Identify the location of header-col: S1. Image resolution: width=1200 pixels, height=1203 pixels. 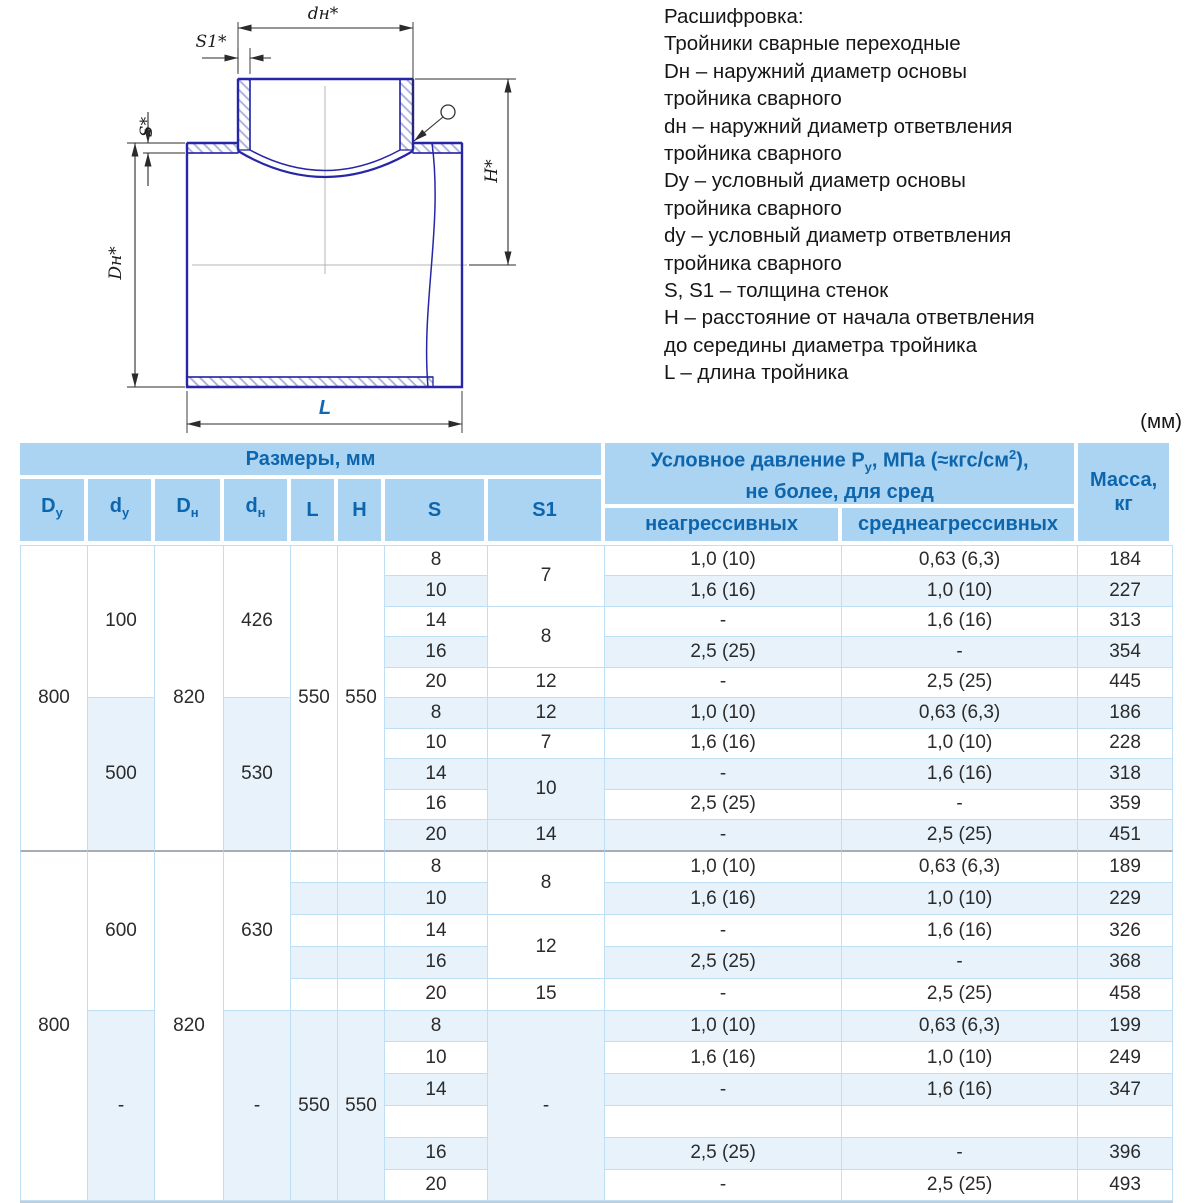
(547, 512).